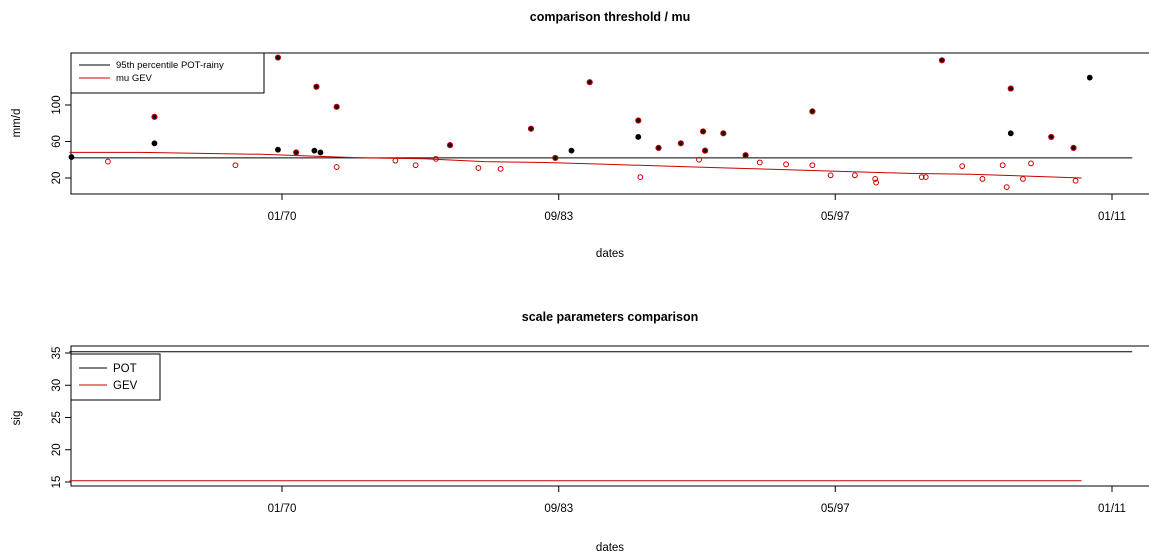 This screenshot has height=553, width=1149. I want to click on chart2-legend: POT GEV, so click(115, 377).